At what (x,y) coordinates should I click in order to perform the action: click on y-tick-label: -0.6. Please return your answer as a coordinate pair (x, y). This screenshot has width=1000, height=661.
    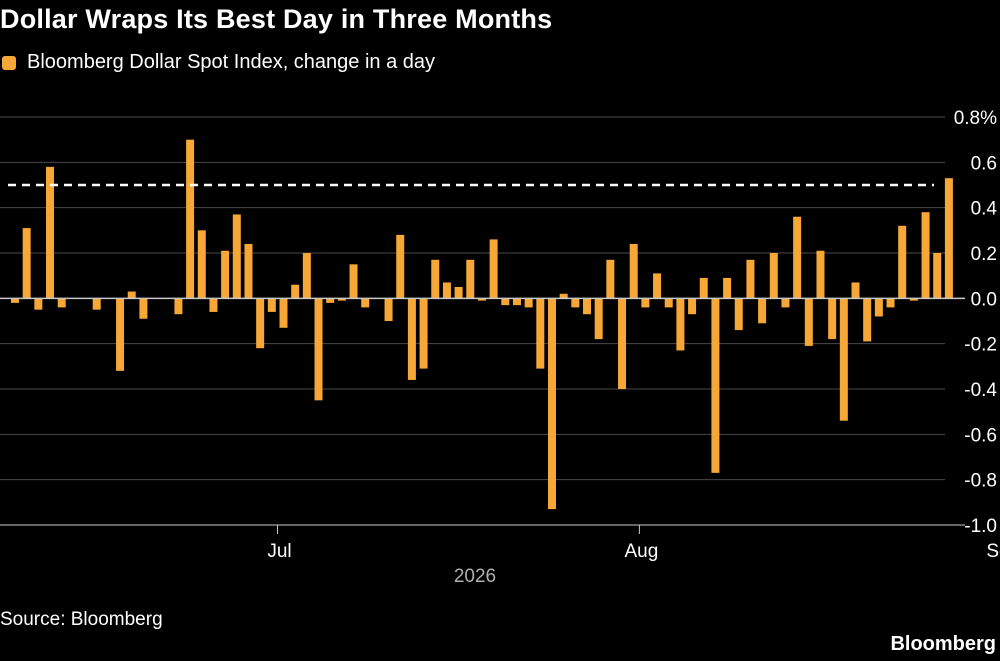
    Looking at the image, I should click on (980, 435).